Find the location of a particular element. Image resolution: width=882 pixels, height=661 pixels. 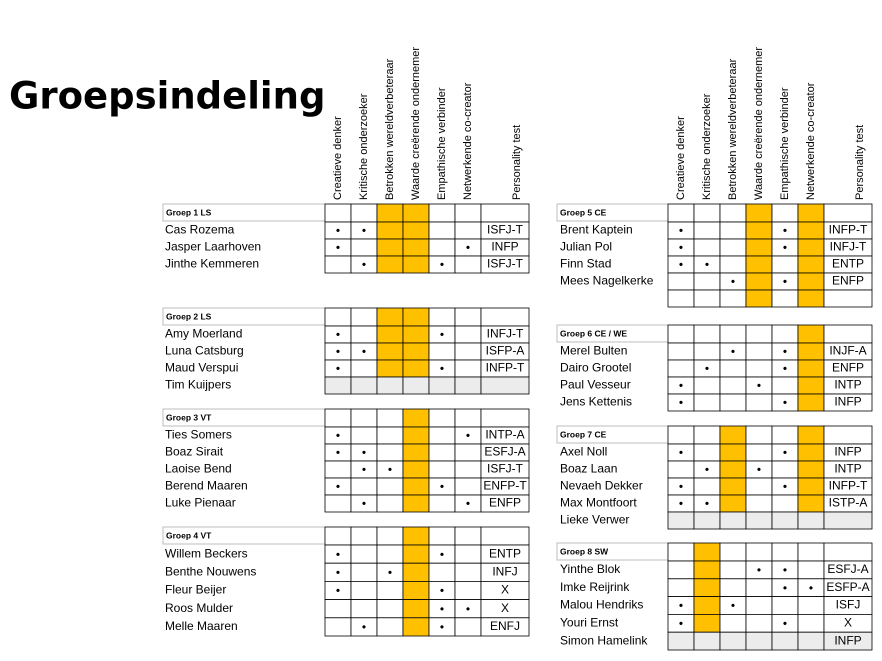

personality-test: INTP-A is located at coordinates (504, 435).